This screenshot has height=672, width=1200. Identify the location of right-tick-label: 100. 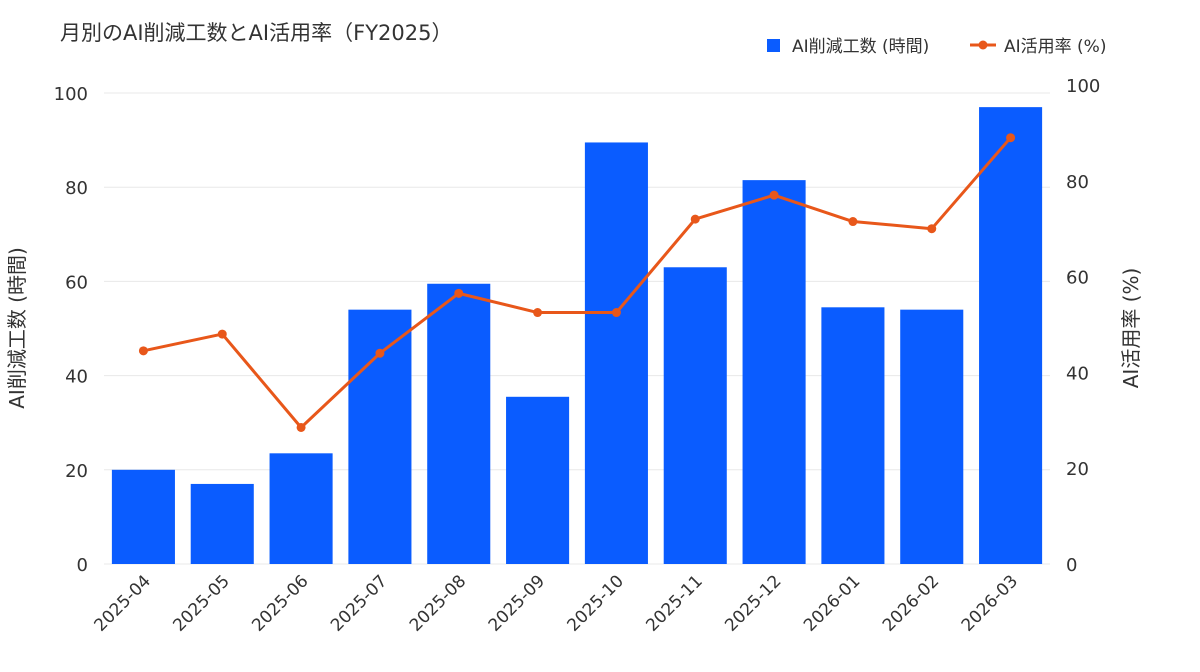
(1083, 86).